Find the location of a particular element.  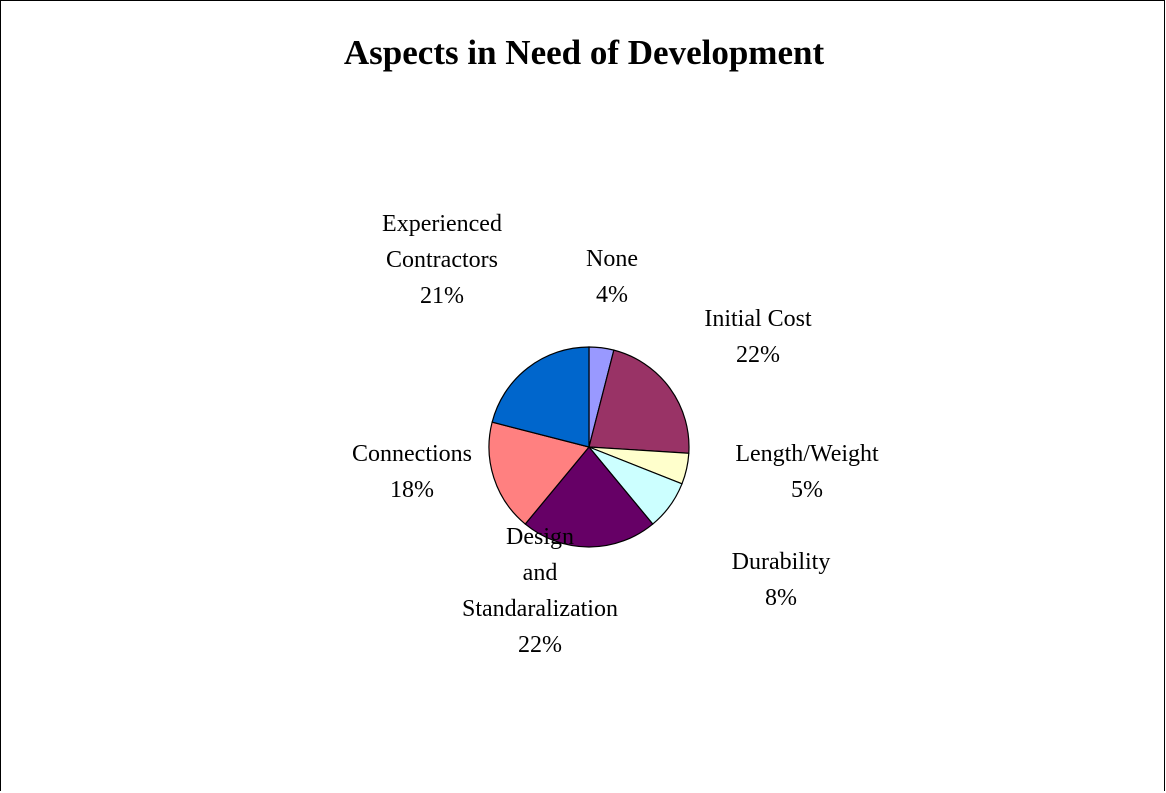

slice-label-2: Length/Weight 5% is located at coordinates (807, 472).